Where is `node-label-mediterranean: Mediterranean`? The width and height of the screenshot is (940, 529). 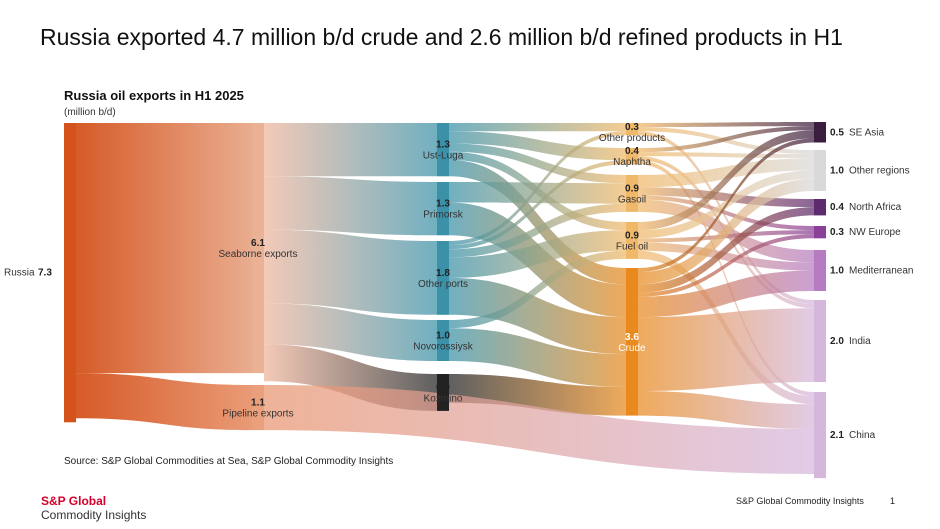 node-label-mediterranean: Mediterranean is located at coordinates (881, 271).